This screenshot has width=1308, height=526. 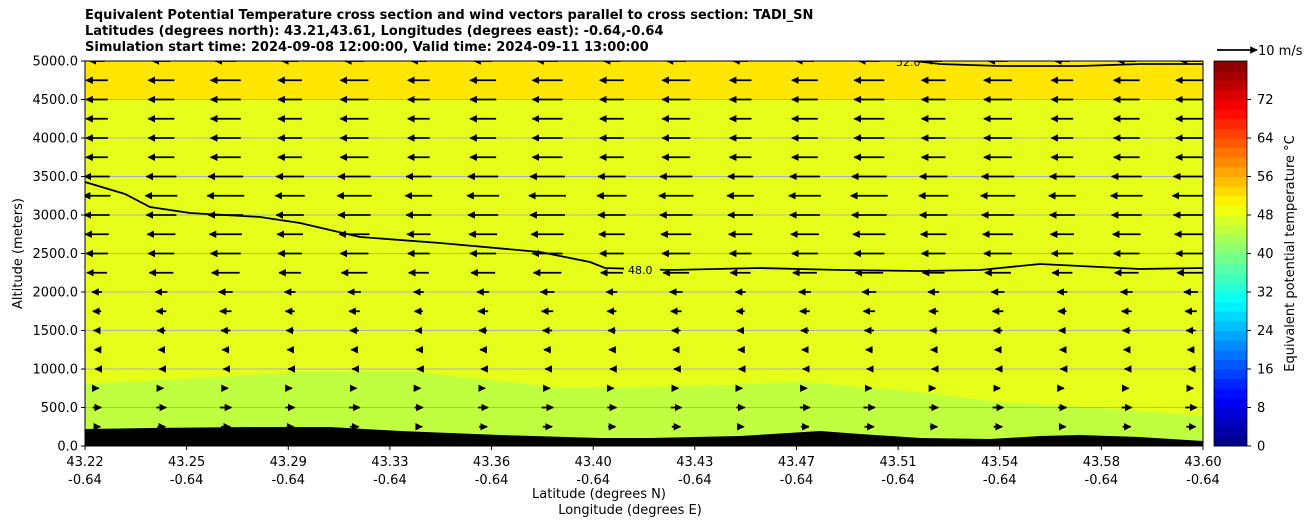 I want to click on x-tick-label-latitude: 43.22, so click(x=84, y=462).